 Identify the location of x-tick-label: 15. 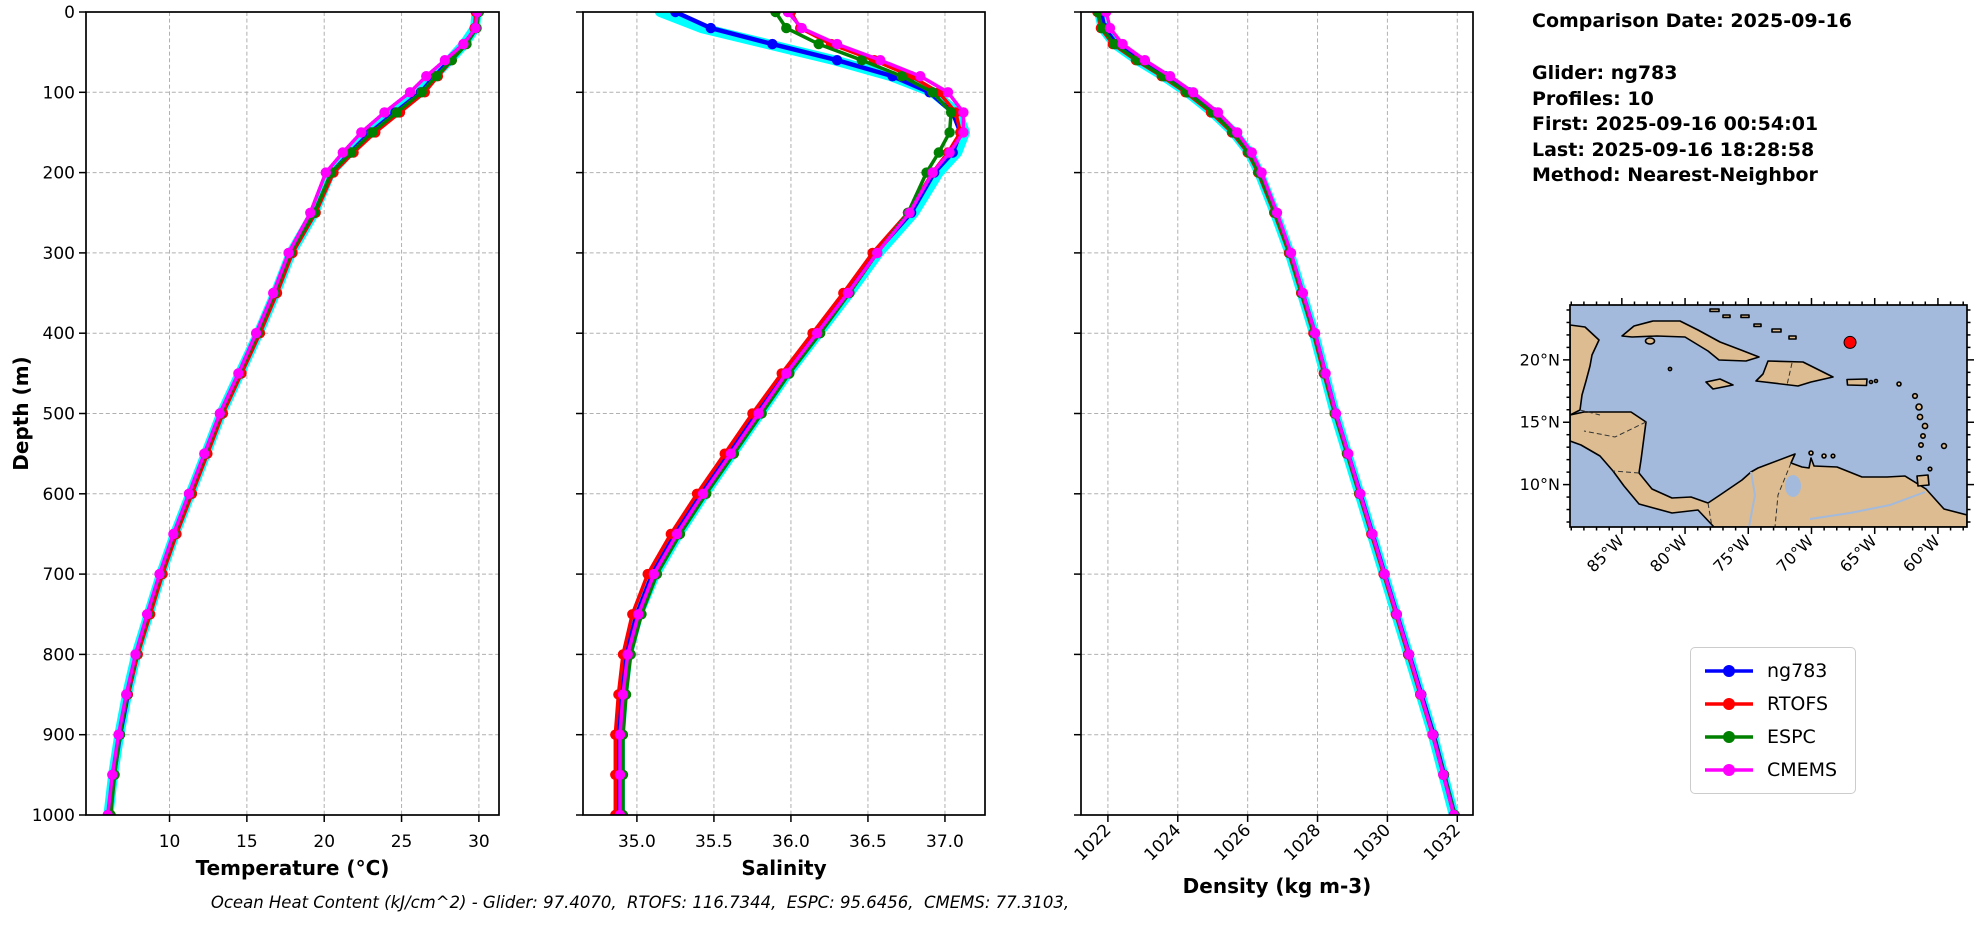
(247, 842).